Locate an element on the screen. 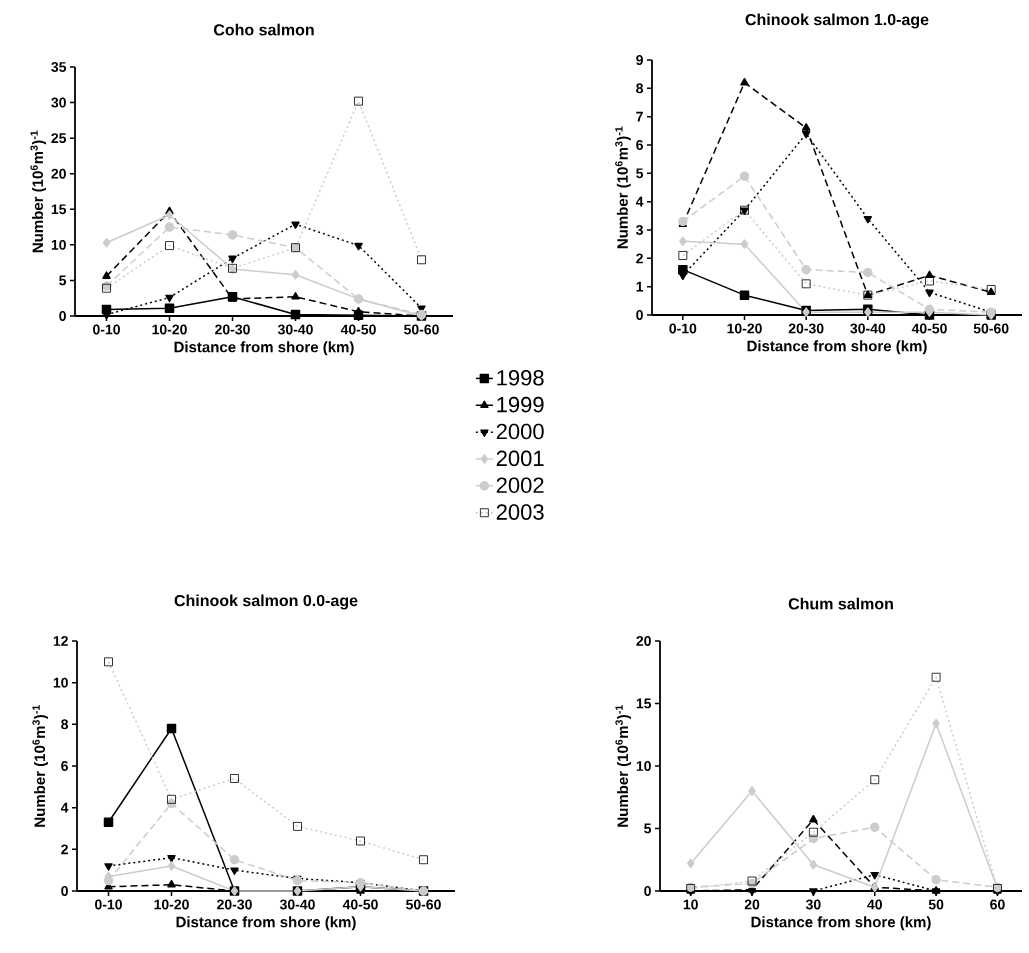 The image size is (1029, 953). legend-label: 1999 is located at coordinates (520, 404).